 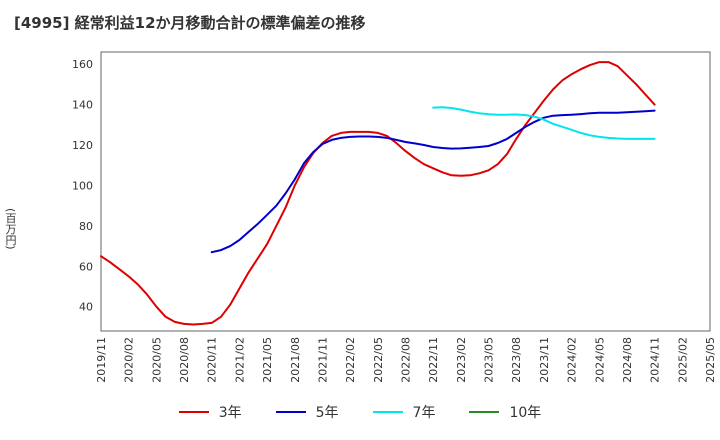 I want to click on x-tick-label: 2020/11, so click(x=212, y=360).